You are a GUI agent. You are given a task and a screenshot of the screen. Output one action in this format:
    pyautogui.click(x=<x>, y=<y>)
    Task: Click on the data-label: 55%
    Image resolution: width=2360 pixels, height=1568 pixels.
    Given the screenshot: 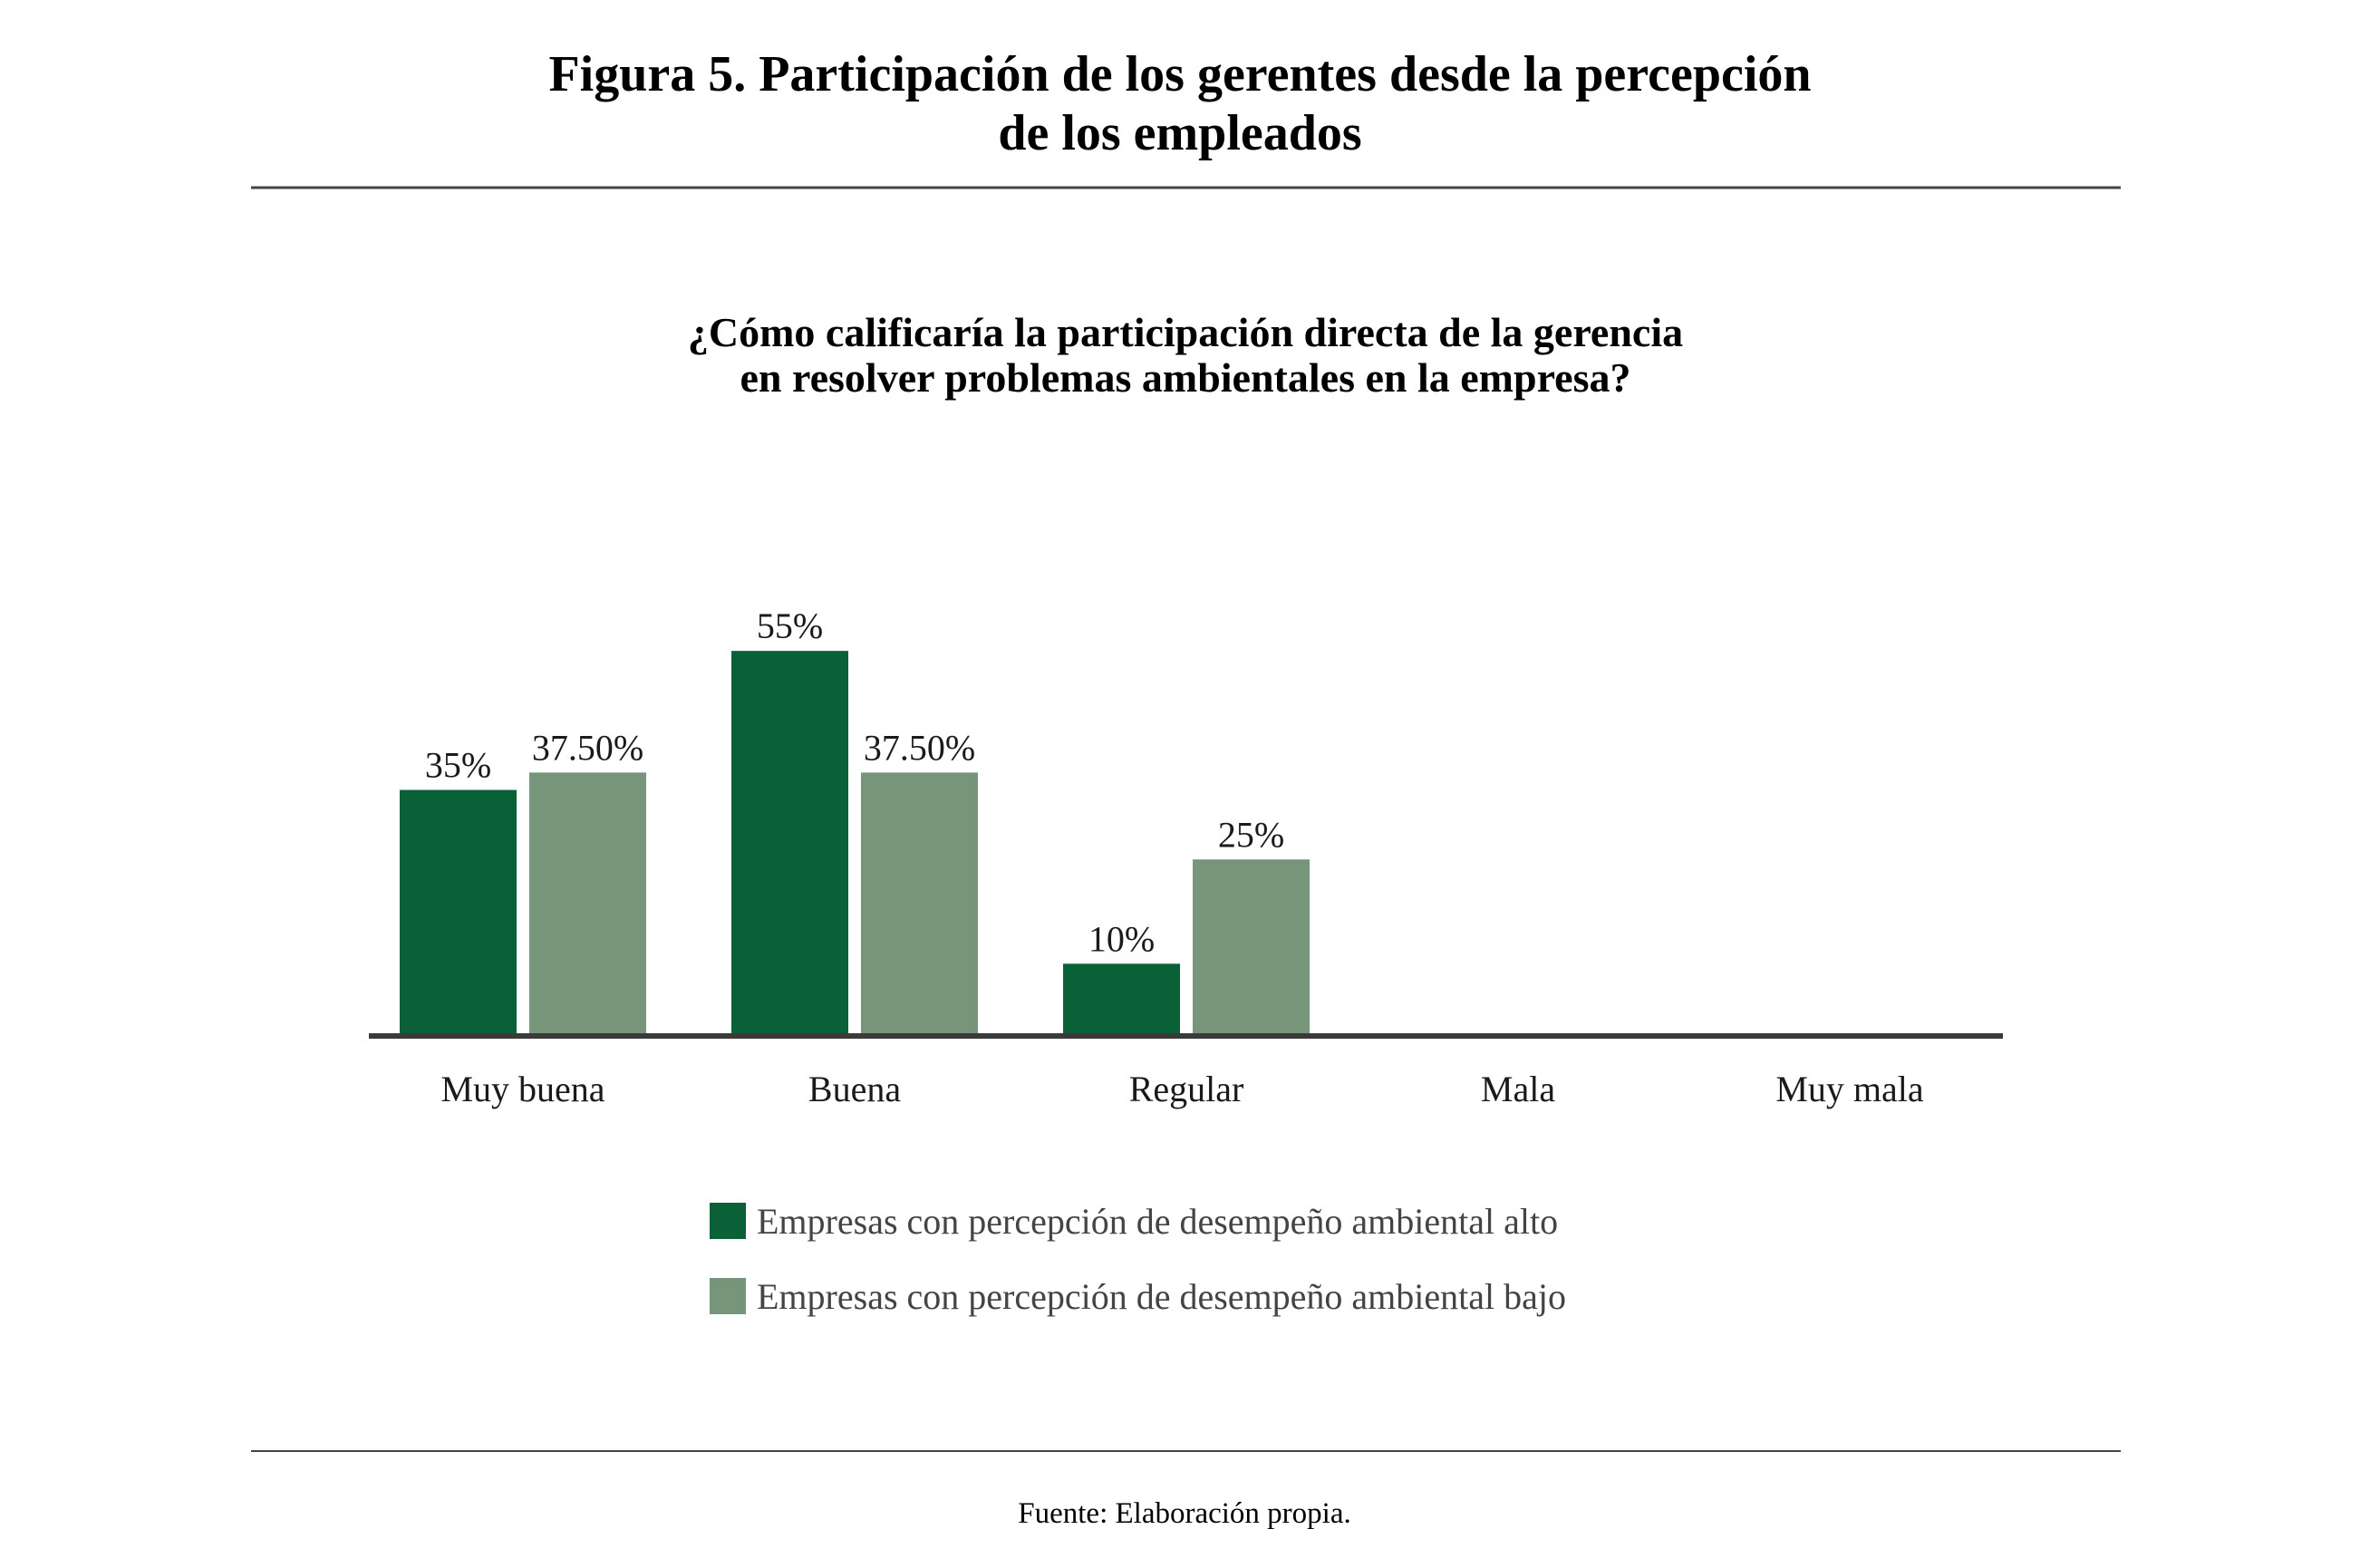 What is the action you would take?
    pyautogui.click(x=790, y=625)
    